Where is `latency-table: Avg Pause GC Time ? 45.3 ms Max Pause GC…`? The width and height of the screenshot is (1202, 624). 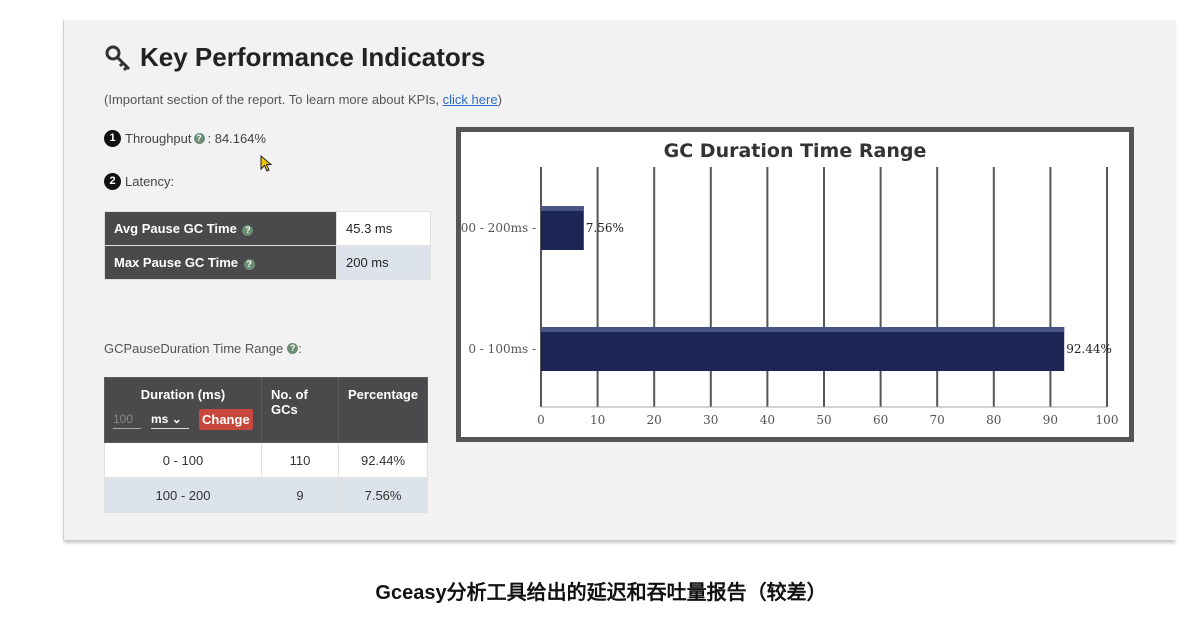 latency-table: Avg Pause GC Time ? 45.3 ms Max Pause GC… is located at coordinates (267, 245).